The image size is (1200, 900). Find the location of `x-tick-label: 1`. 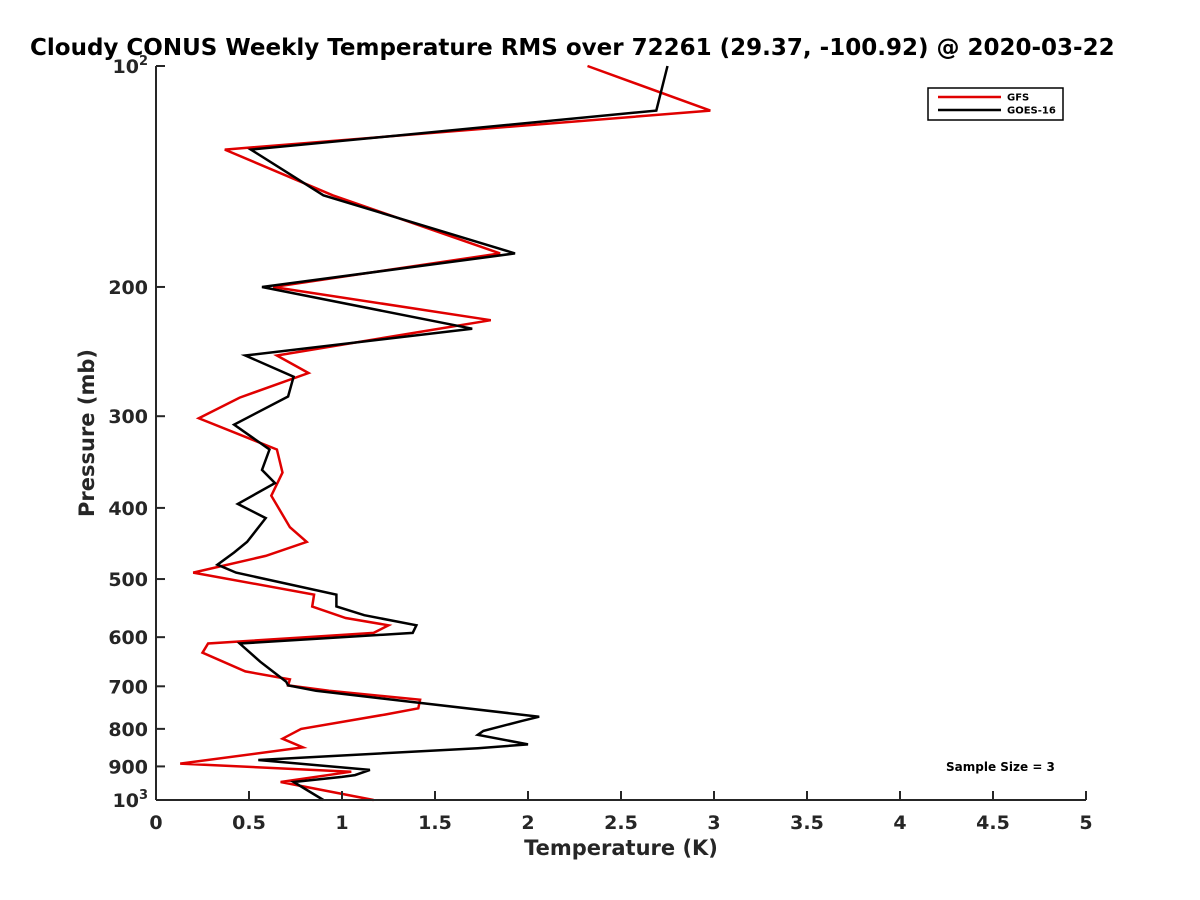

x-tick-label: 1 is located at coordinates (341, 823).